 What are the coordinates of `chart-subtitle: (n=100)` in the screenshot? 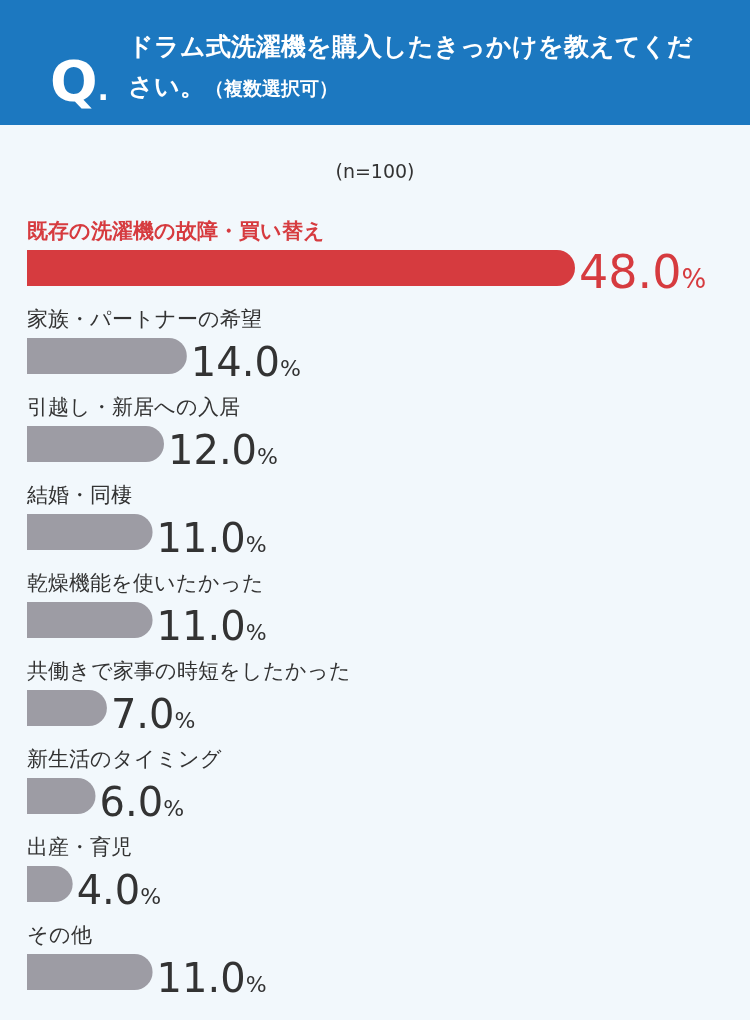 It's located at (375, 171).